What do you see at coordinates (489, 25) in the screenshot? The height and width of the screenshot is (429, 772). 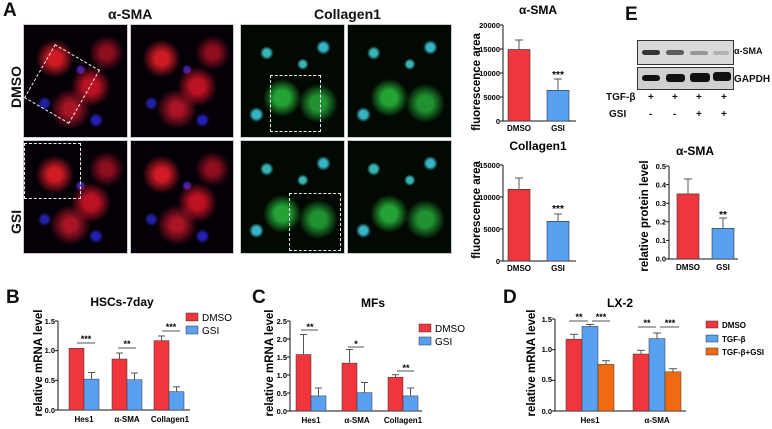 I see `svg-text: 20000` at bounding box center [489, 25].